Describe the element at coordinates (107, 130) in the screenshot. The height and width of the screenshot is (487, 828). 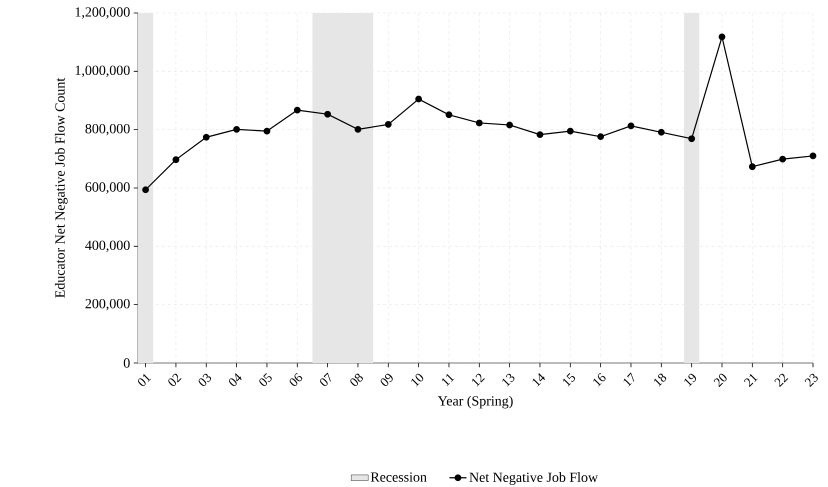
I see `y-tick-label: 800,000` at that location.